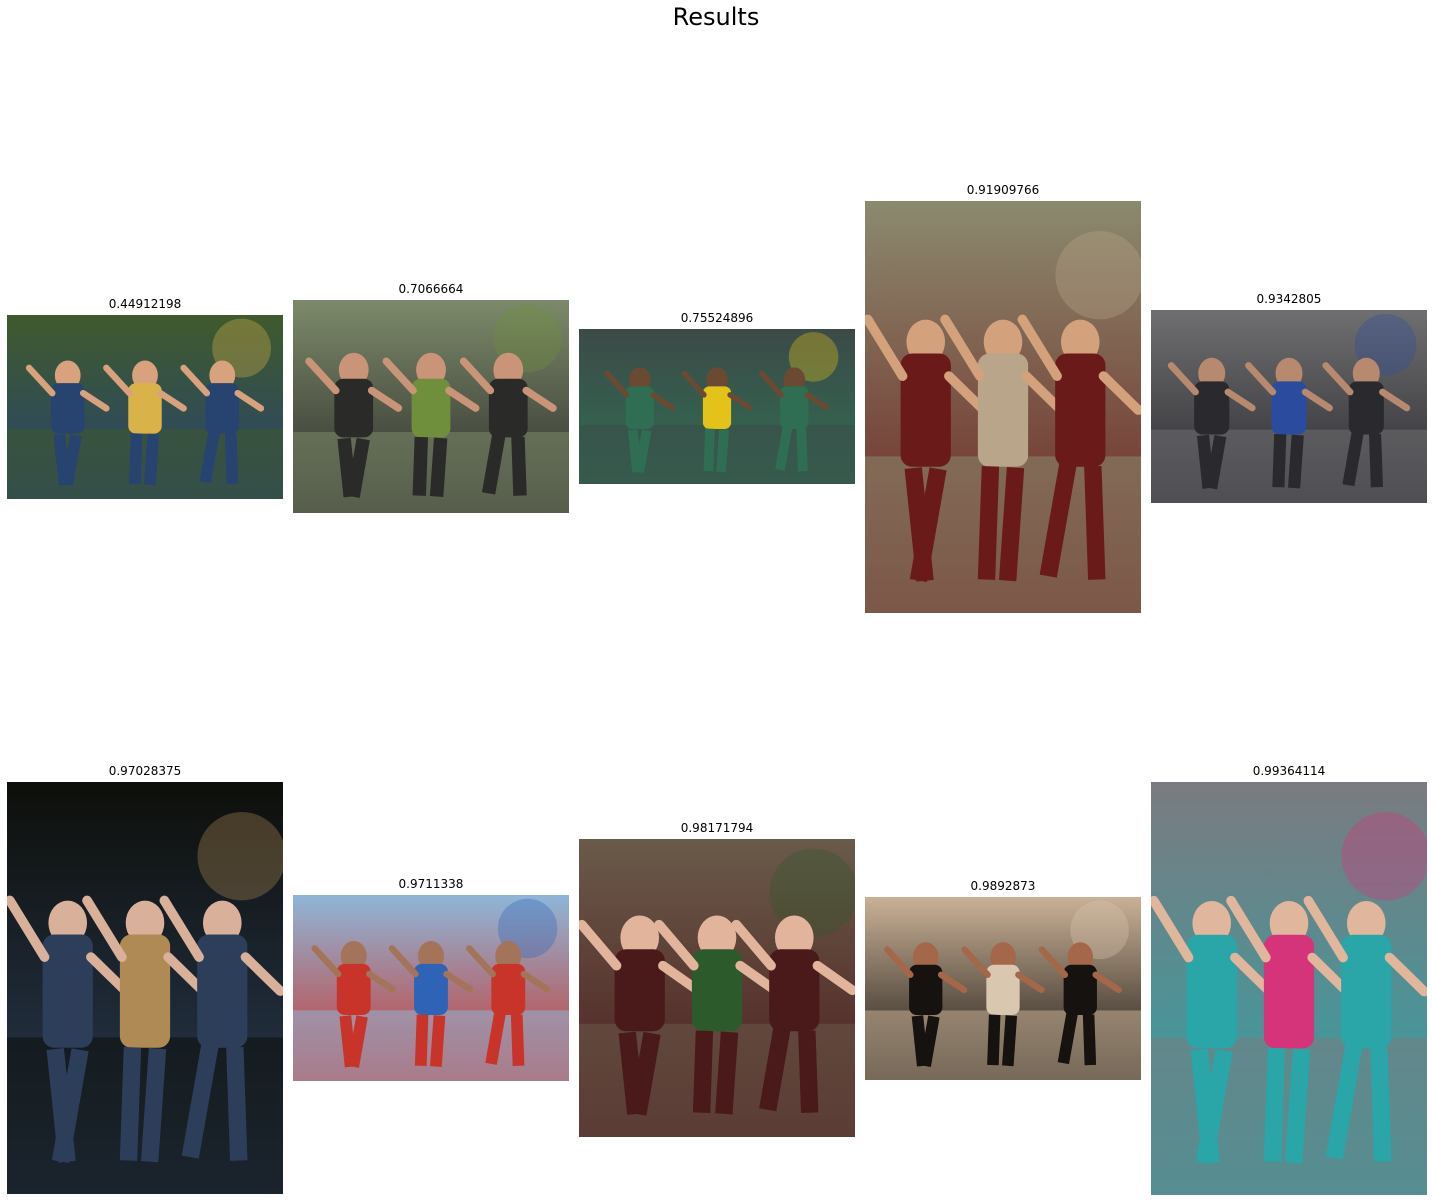 The height and width of the screenshot is (1202, 1432). What do you see at coordinates (1003, 886) in the screenshot?
I see `result-score: 0.9892873` at bounding box center [1003, 886].